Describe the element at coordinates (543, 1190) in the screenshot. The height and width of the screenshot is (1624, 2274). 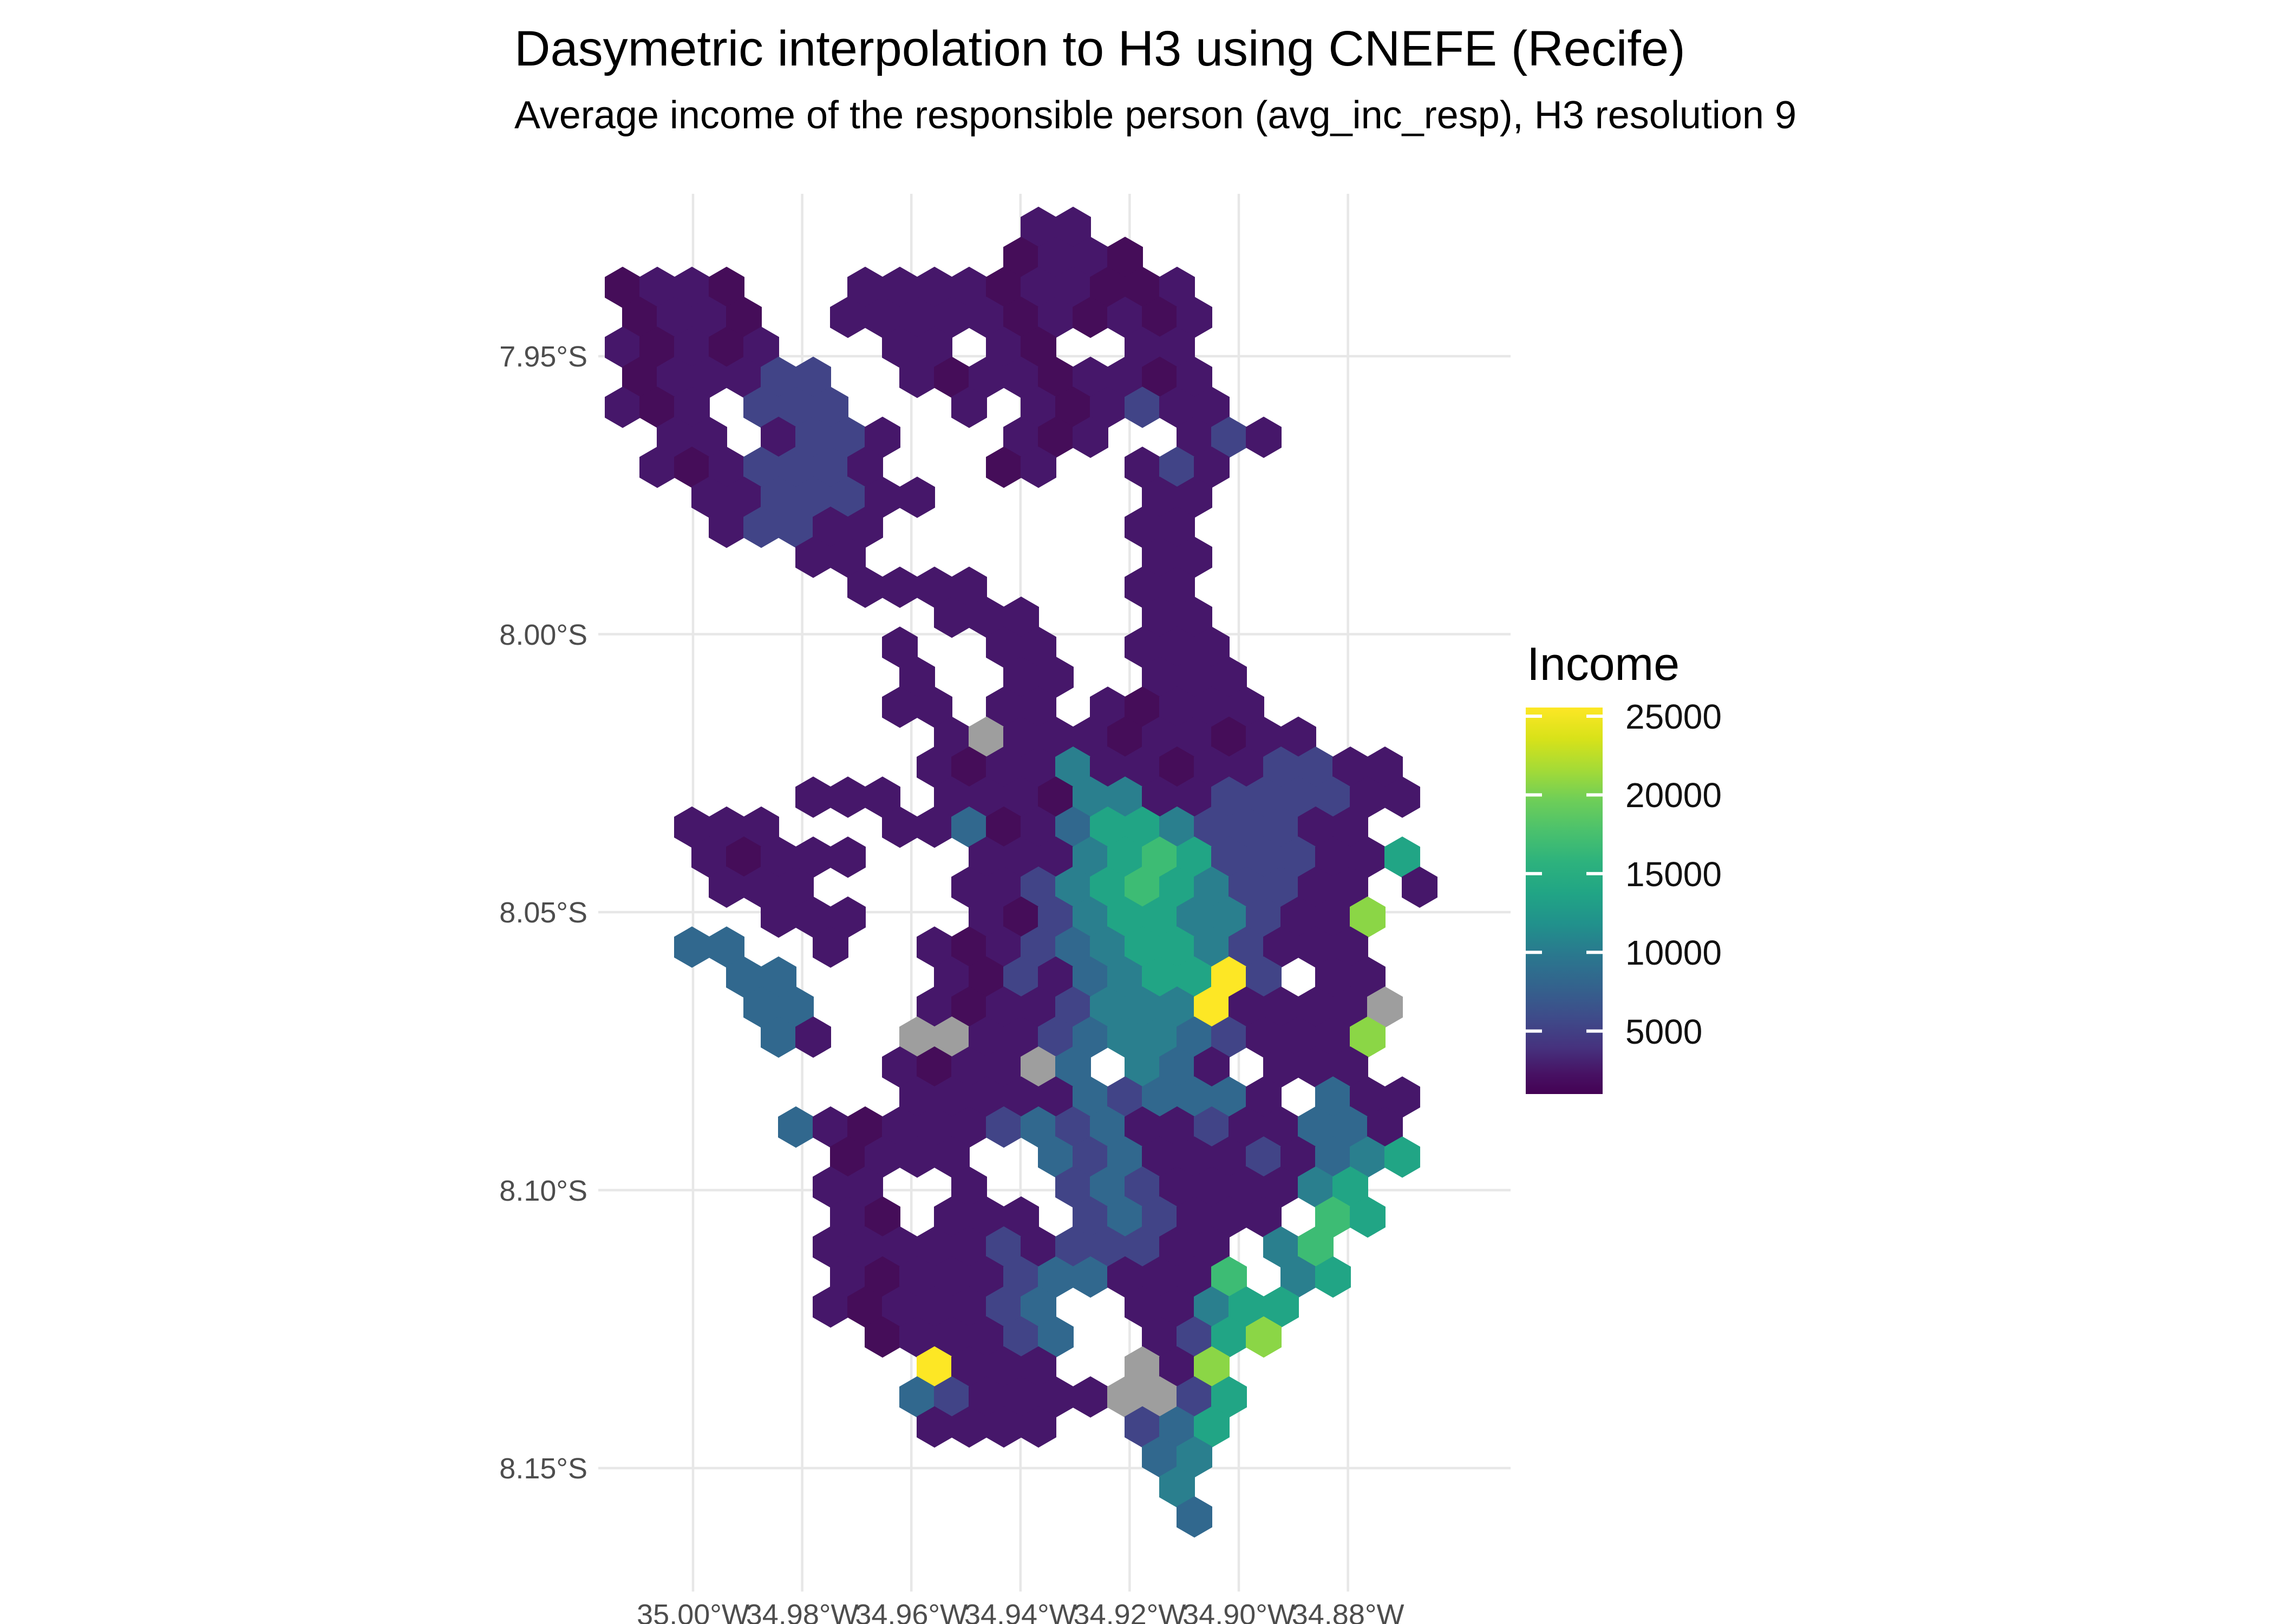
I see `y-axis-tick-label: 8.10°S` at that location.